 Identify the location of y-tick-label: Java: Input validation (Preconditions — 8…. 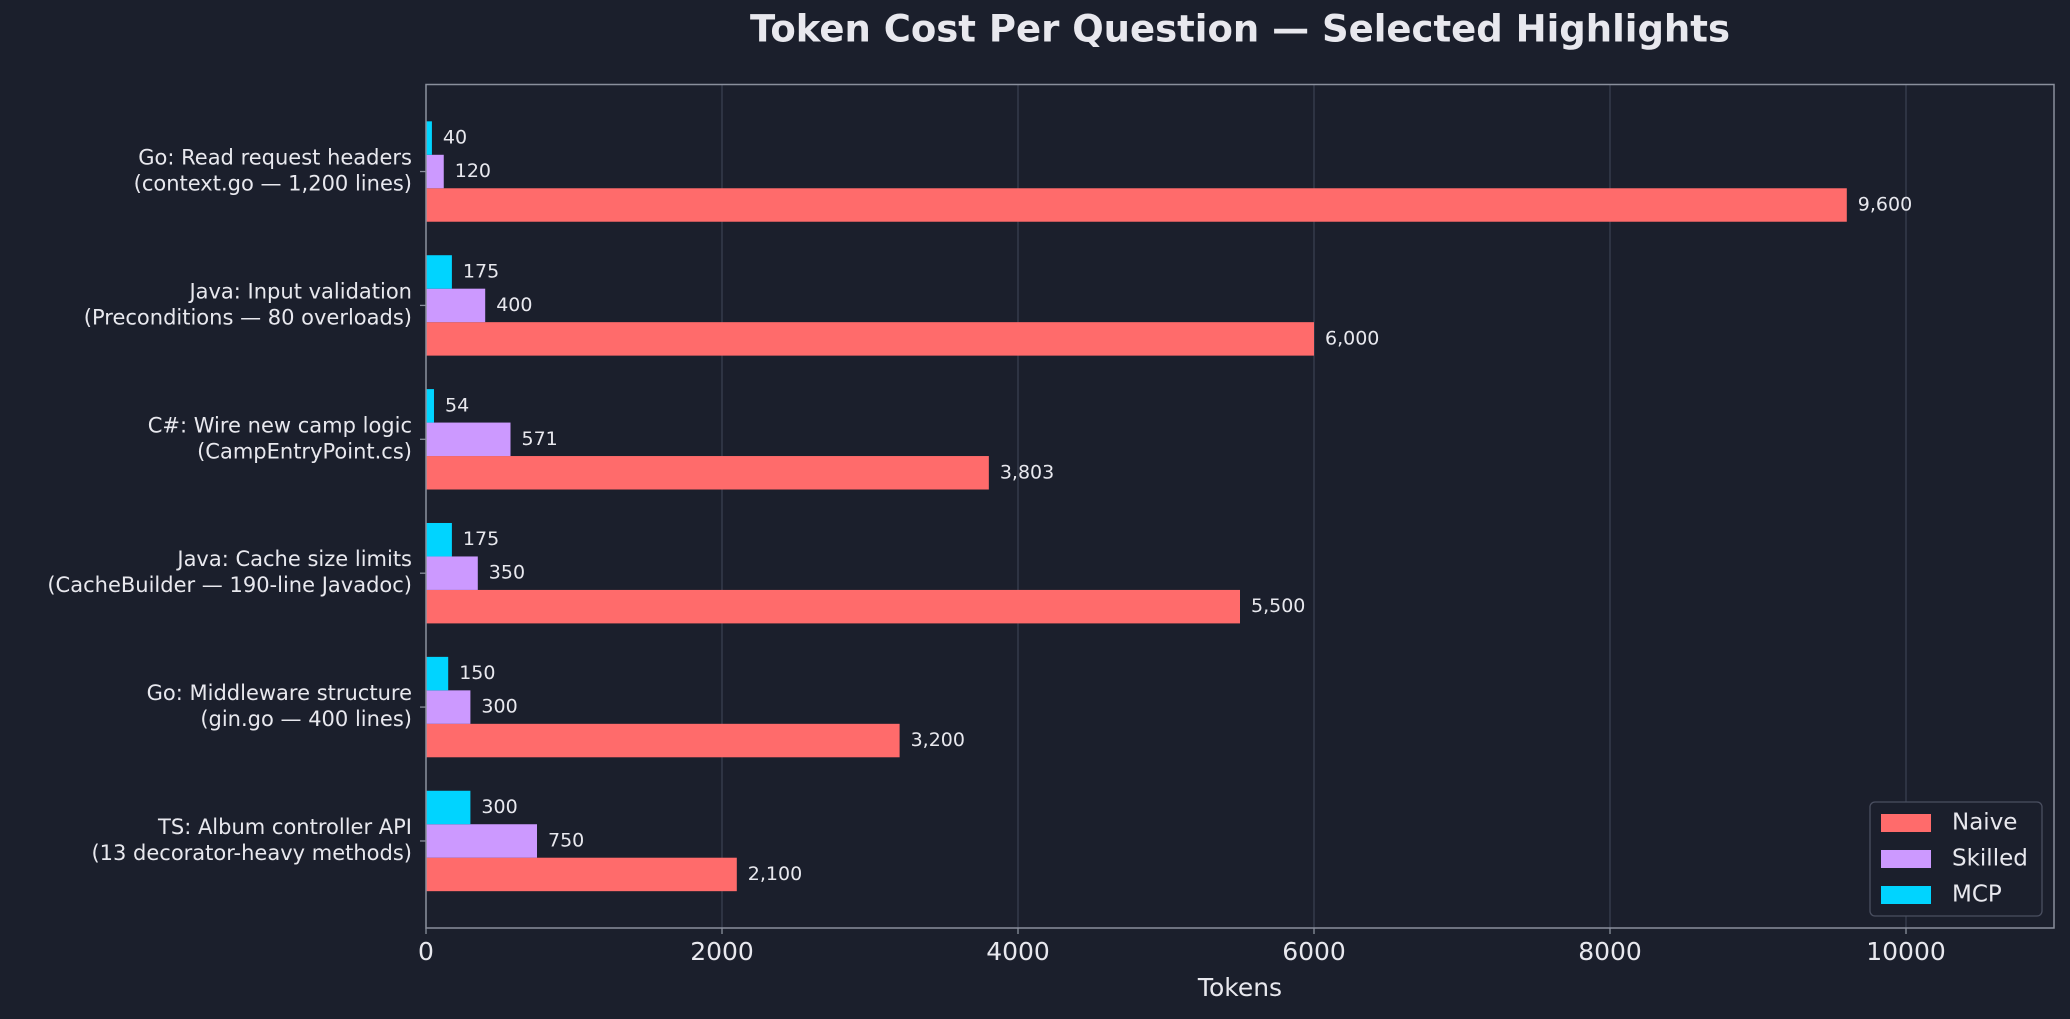
(248, 304).